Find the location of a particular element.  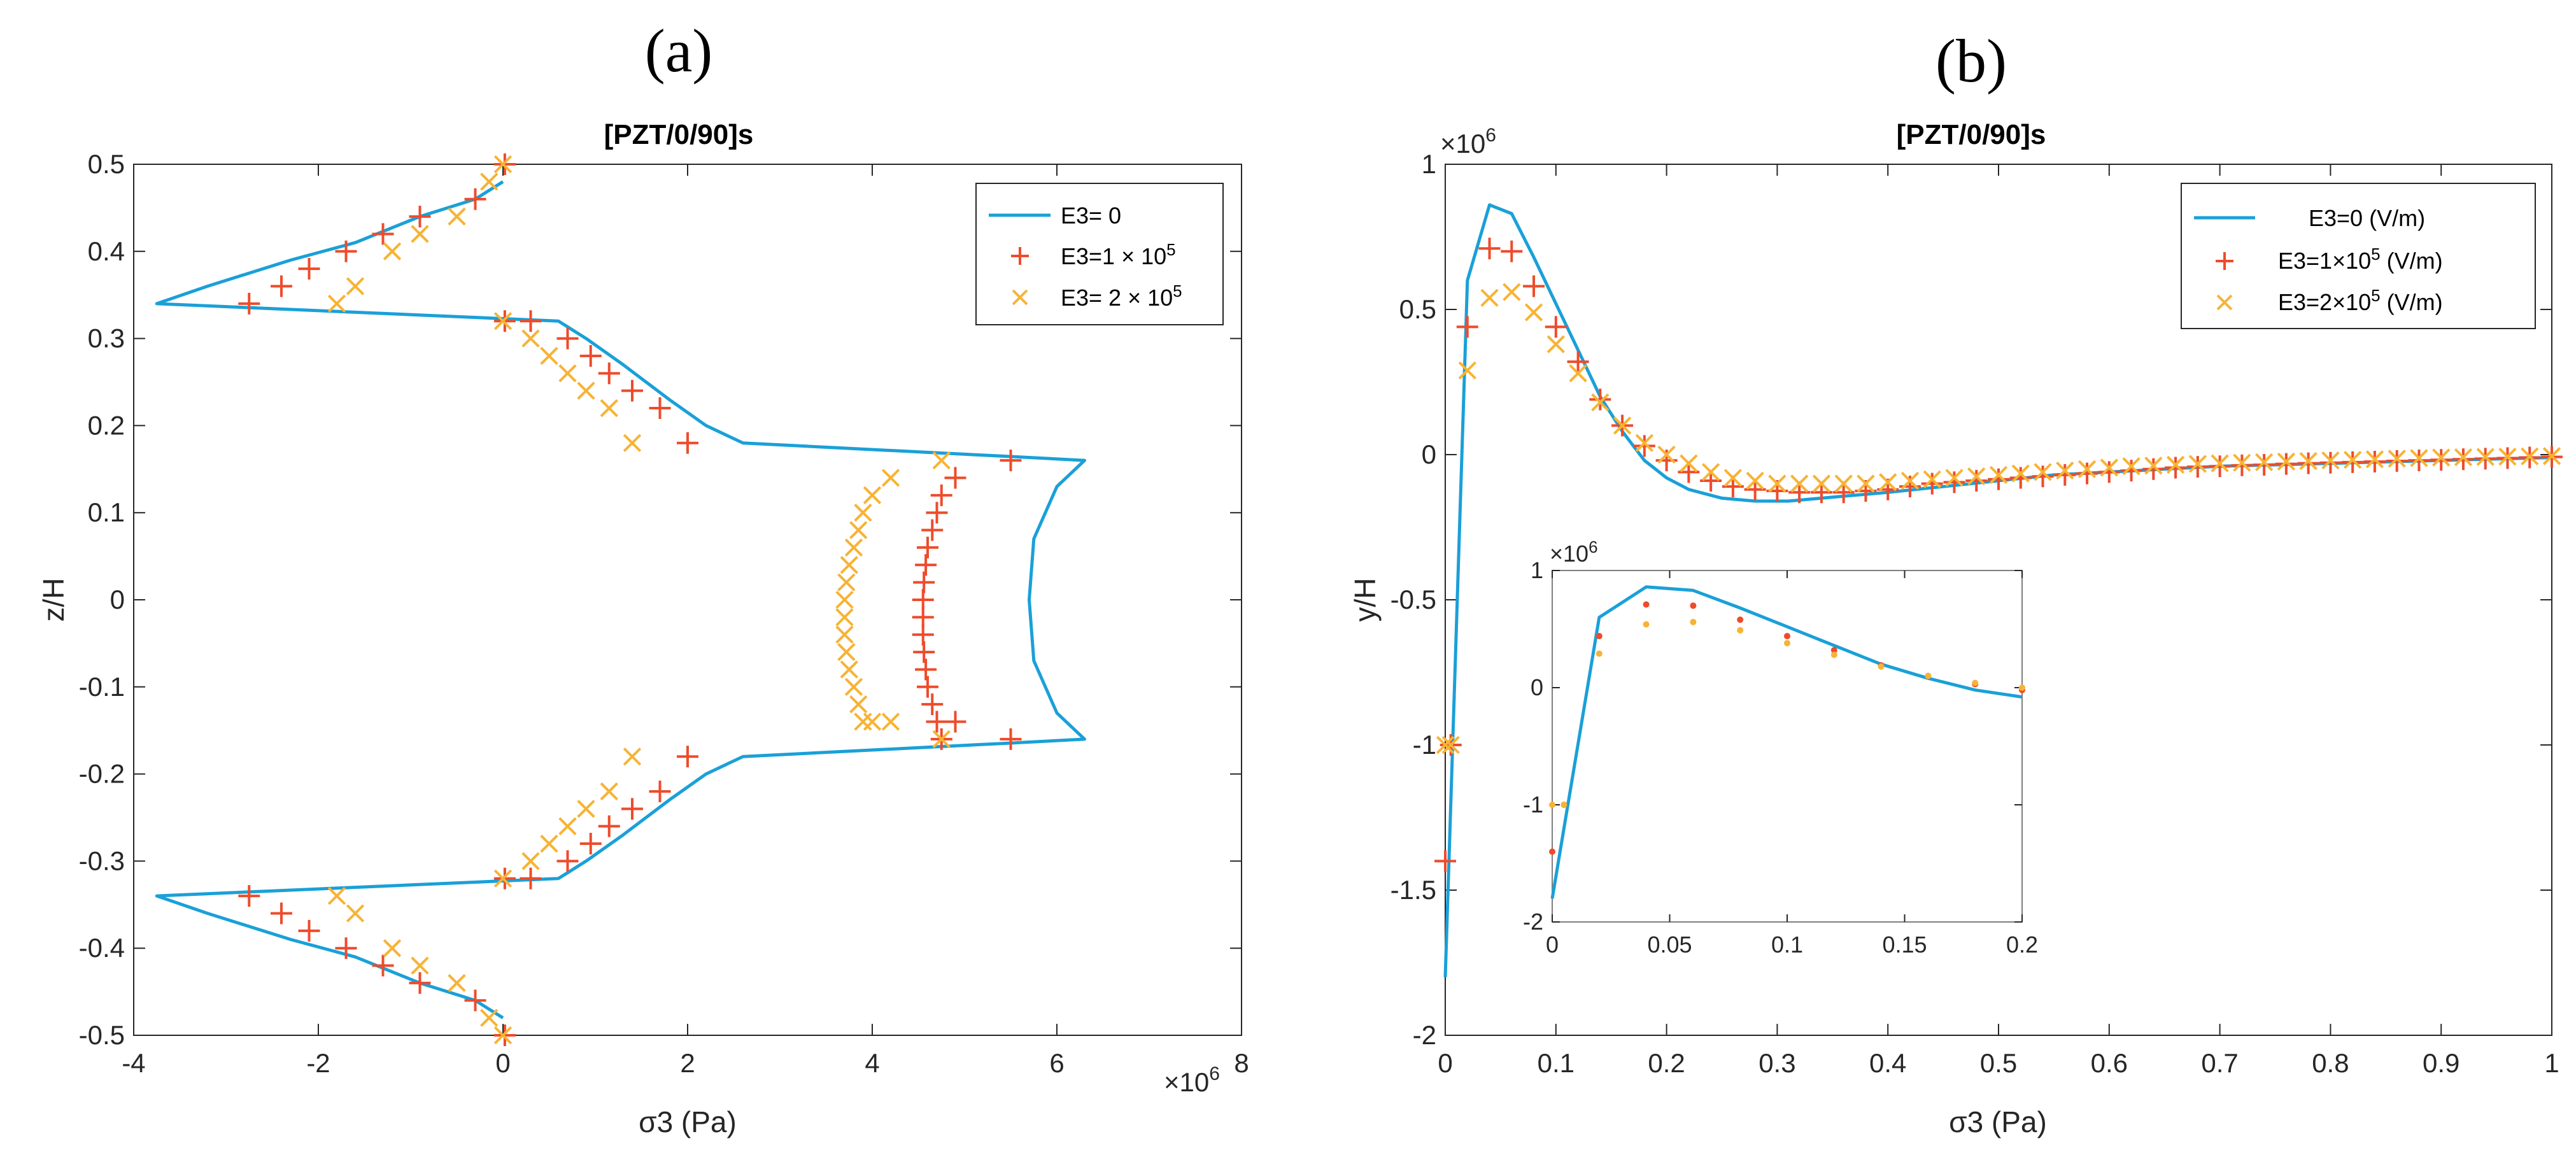

panel-b-x-tick-label: 0.1 is located at coordinates (1556, 1063).